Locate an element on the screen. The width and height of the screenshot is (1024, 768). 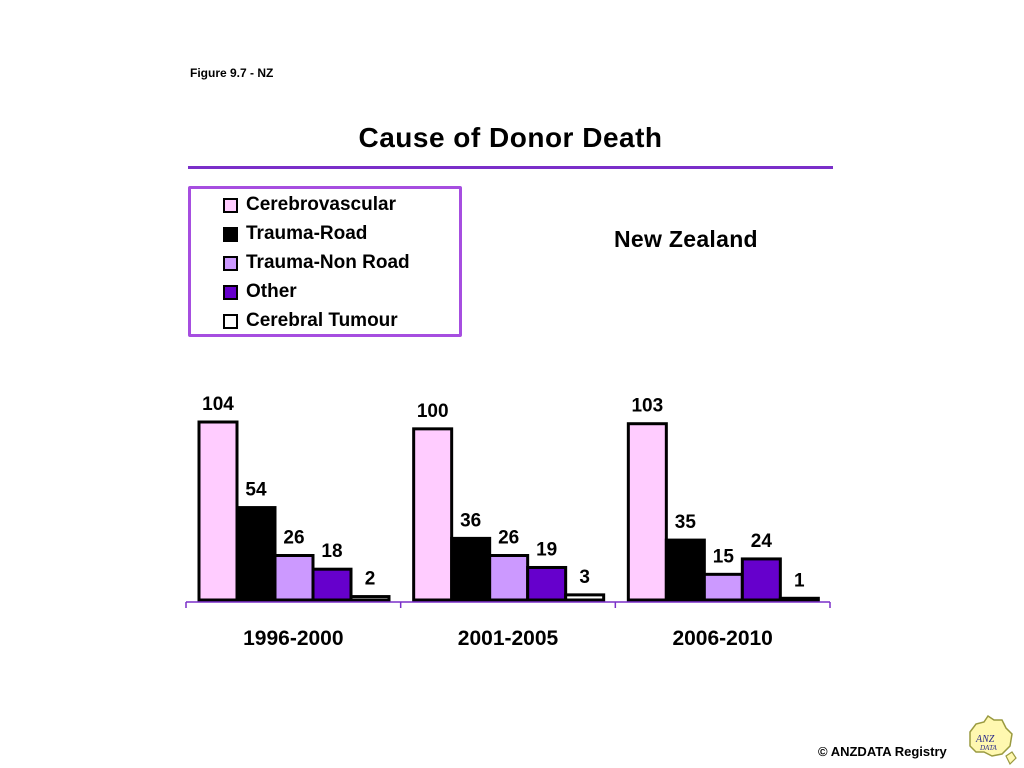
data-label-trauma-road-2006-2010: 35 is located at coordinates (686, 522).